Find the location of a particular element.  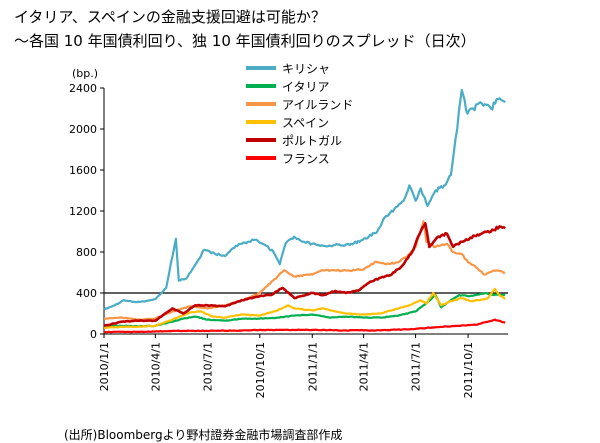

legend-label-0: キリシャ is located at coordinates (306, 69).